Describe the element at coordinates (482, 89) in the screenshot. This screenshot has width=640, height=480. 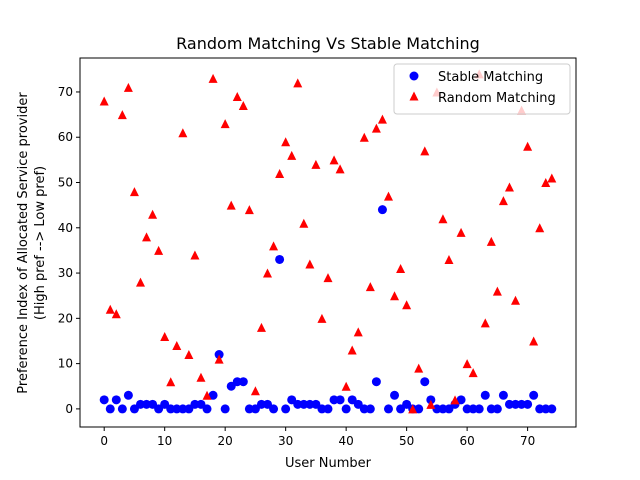
I see `legend: Stable Matching Random Matching` at that location.